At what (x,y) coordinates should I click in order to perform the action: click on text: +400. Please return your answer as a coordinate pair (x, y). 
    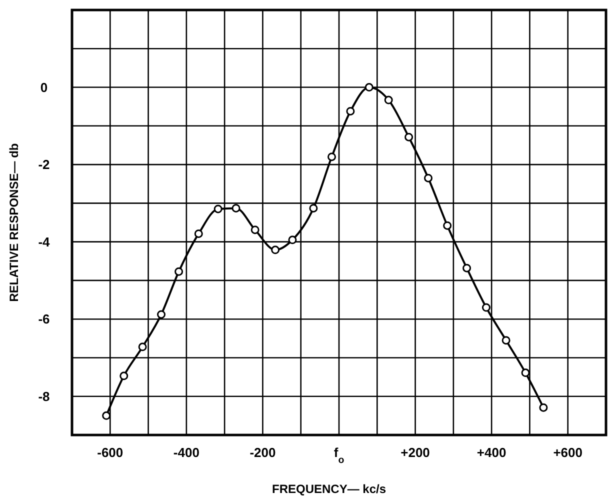
    Looking at the image, I should click on (491, 452).